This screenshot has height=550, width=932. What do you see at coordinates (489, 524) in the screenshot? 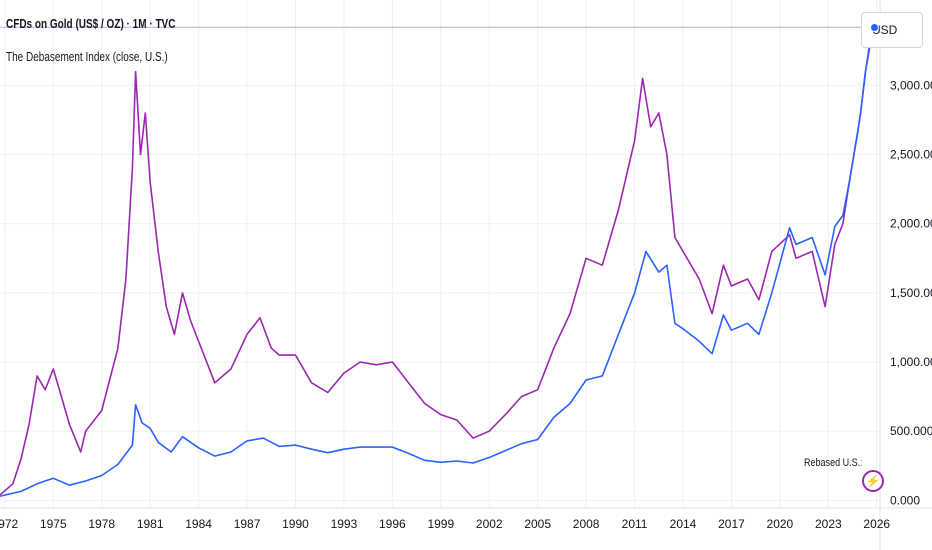
I see `x-tick-label: 2002` at bounding box center [489, 524].